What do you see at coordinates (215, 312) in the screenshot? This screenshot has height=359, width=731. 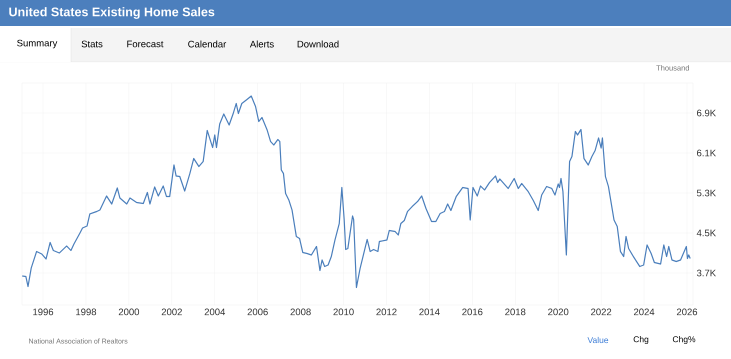 I see `x-tick-label: 2004` at bounding box center [215, 312].